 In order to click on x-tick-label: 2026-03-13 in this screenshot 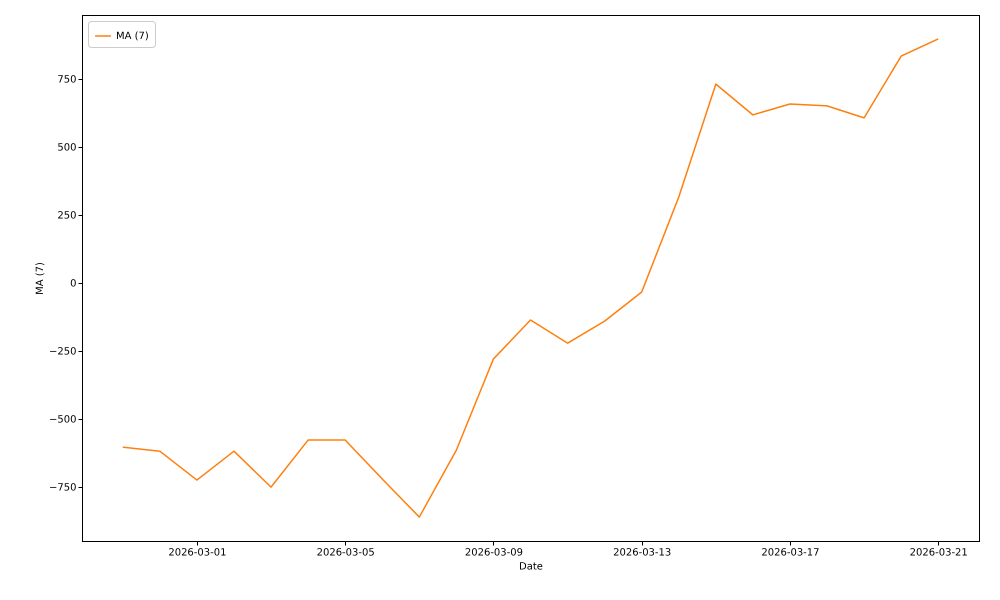, I will do `click(642, 553)`.